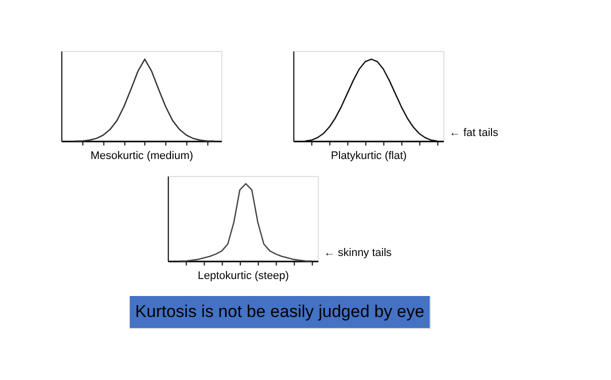 Image resolution: width=611 pixels, height=380 pixels. What do you see at coordinates (358, 253) in the screenshot?
I see `text: ← skinny tails` at bounding box center [358, 253].